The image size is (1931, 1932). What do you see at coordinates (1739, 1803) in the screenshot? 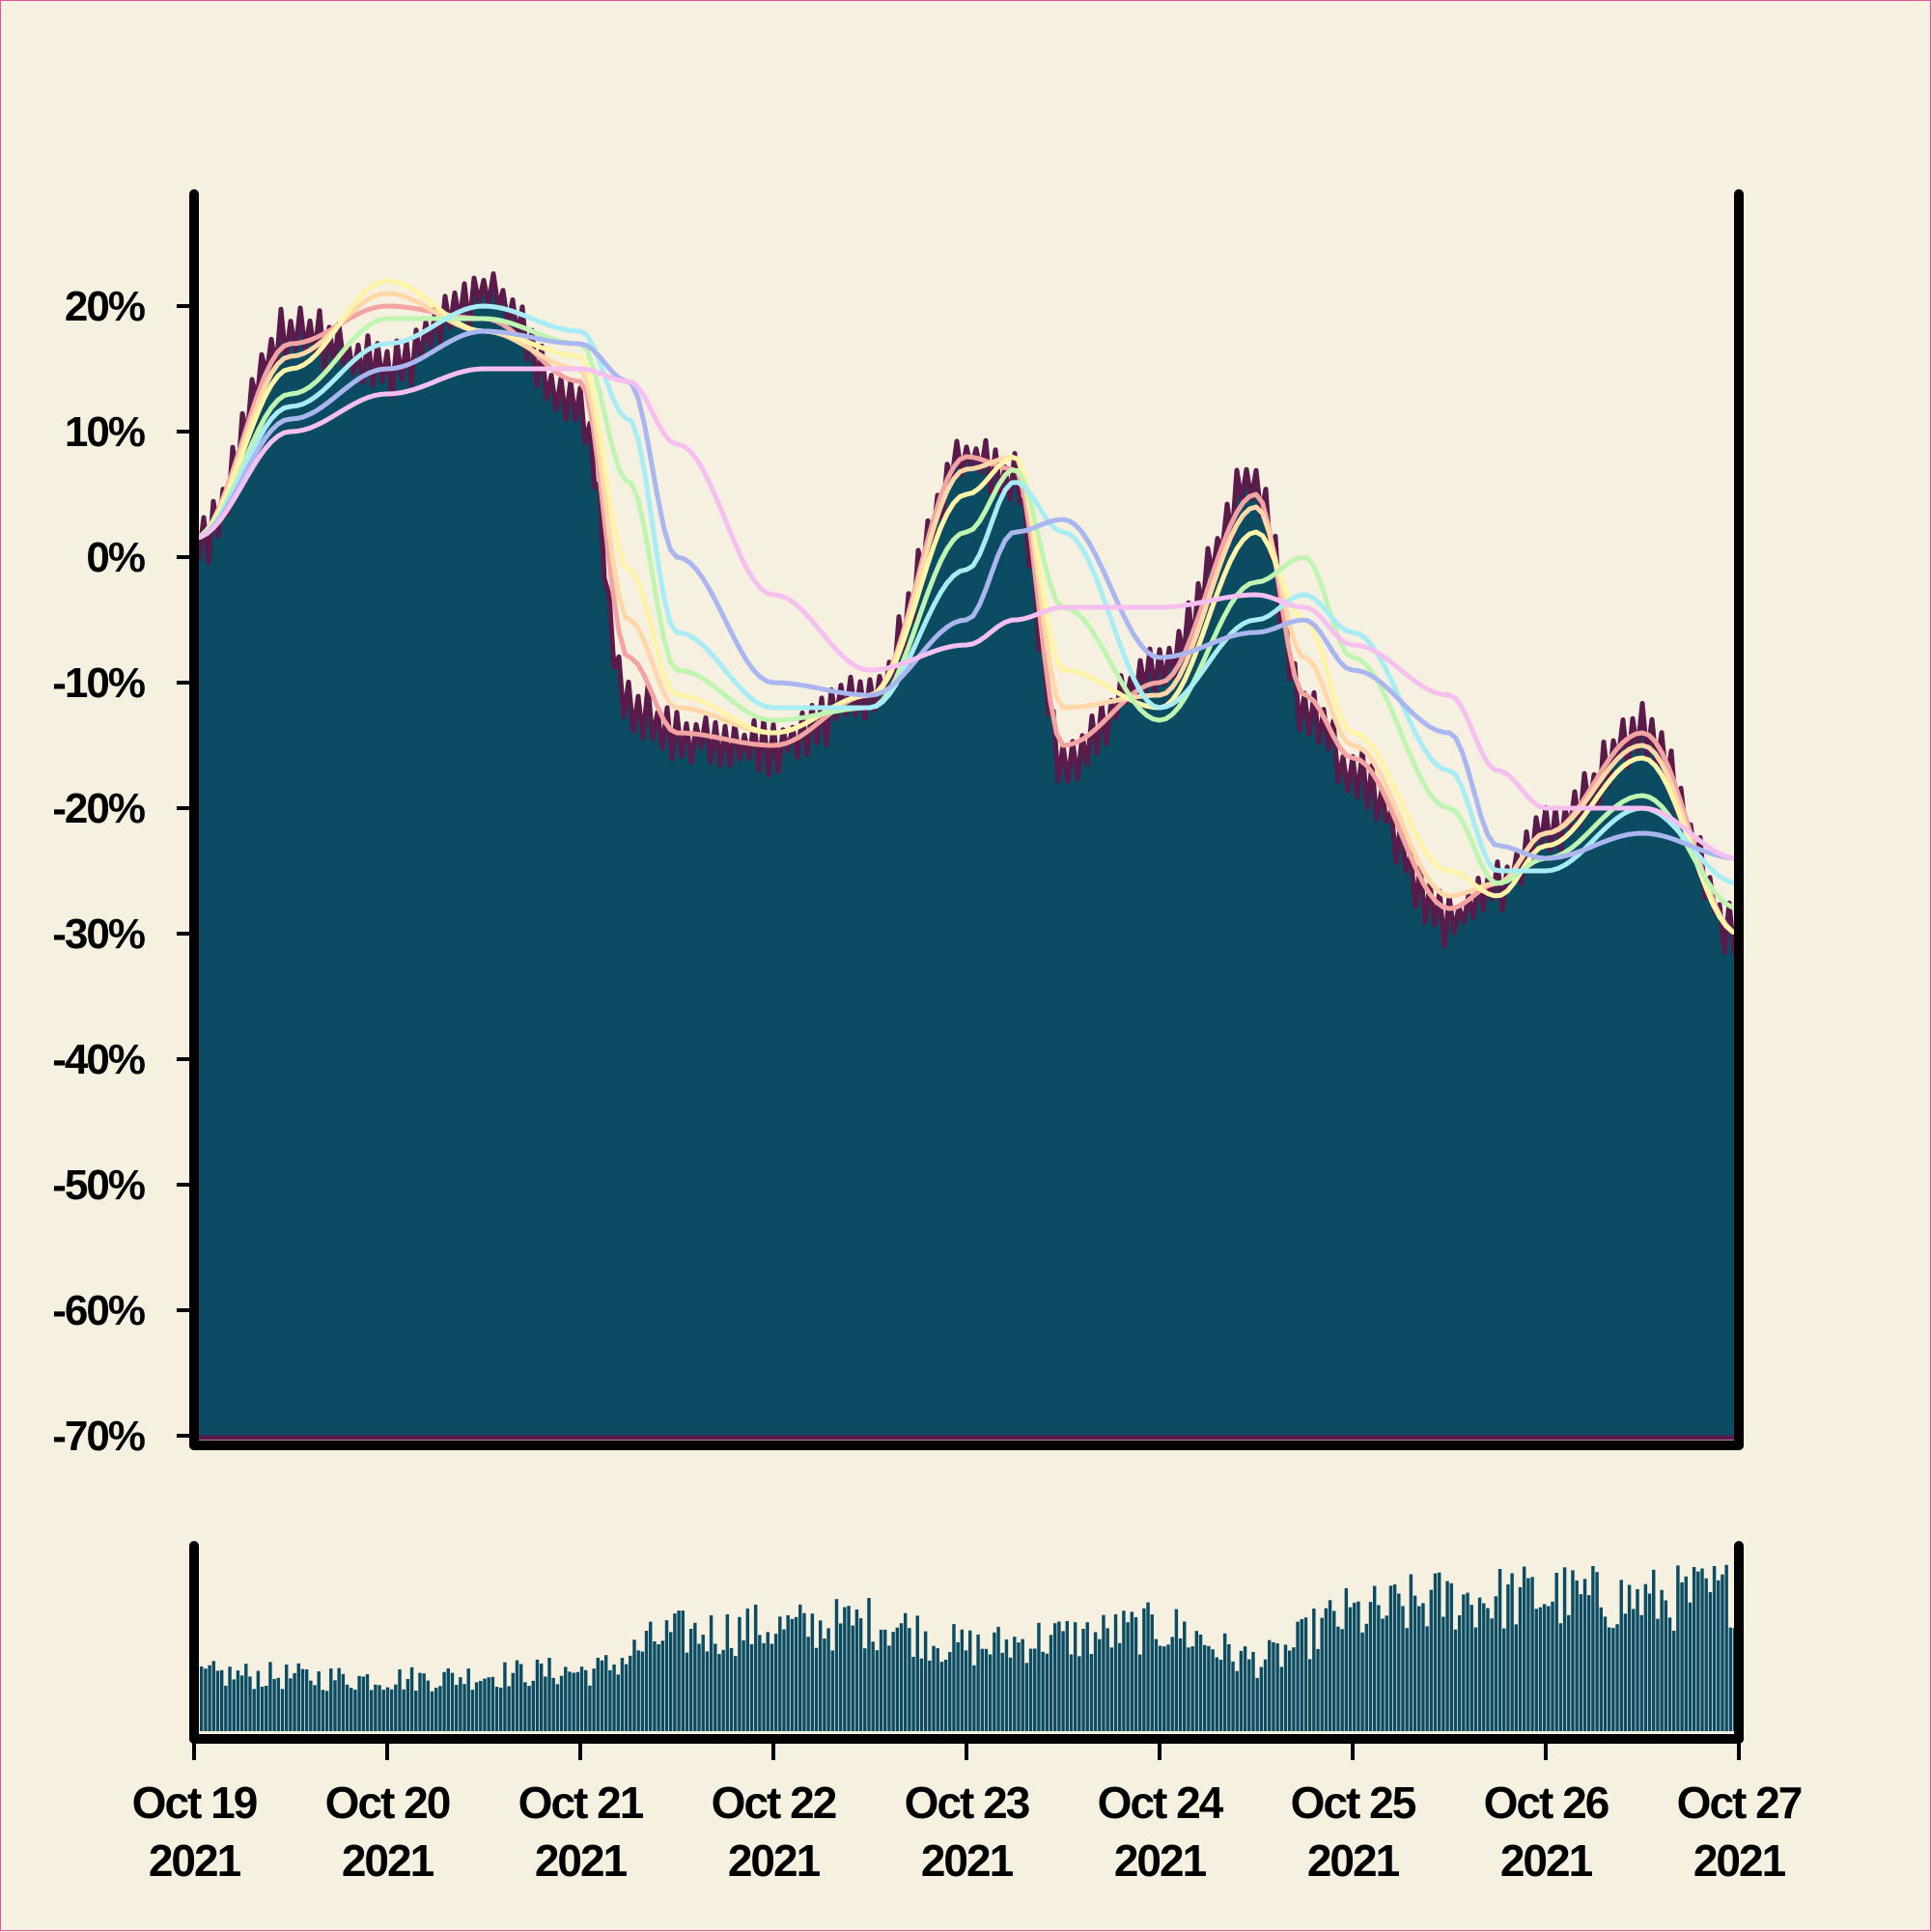
I see `x-tick-label-date: Oct 27` at bounding box center [1739, 1803].